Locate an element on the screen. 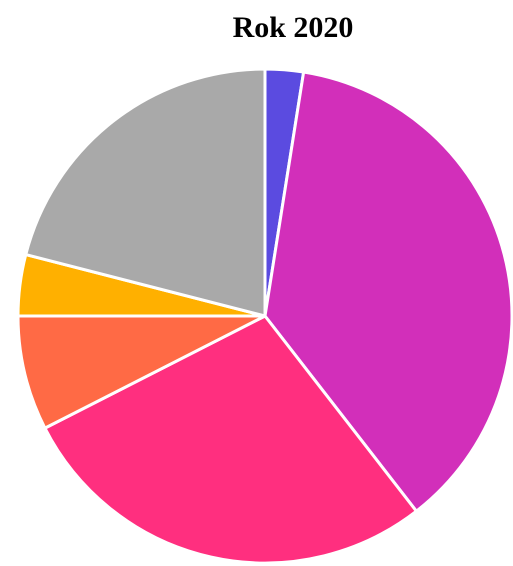 The width and height of the screenshot is (513, 566). pie-slice is located at coordinates (141, 372).